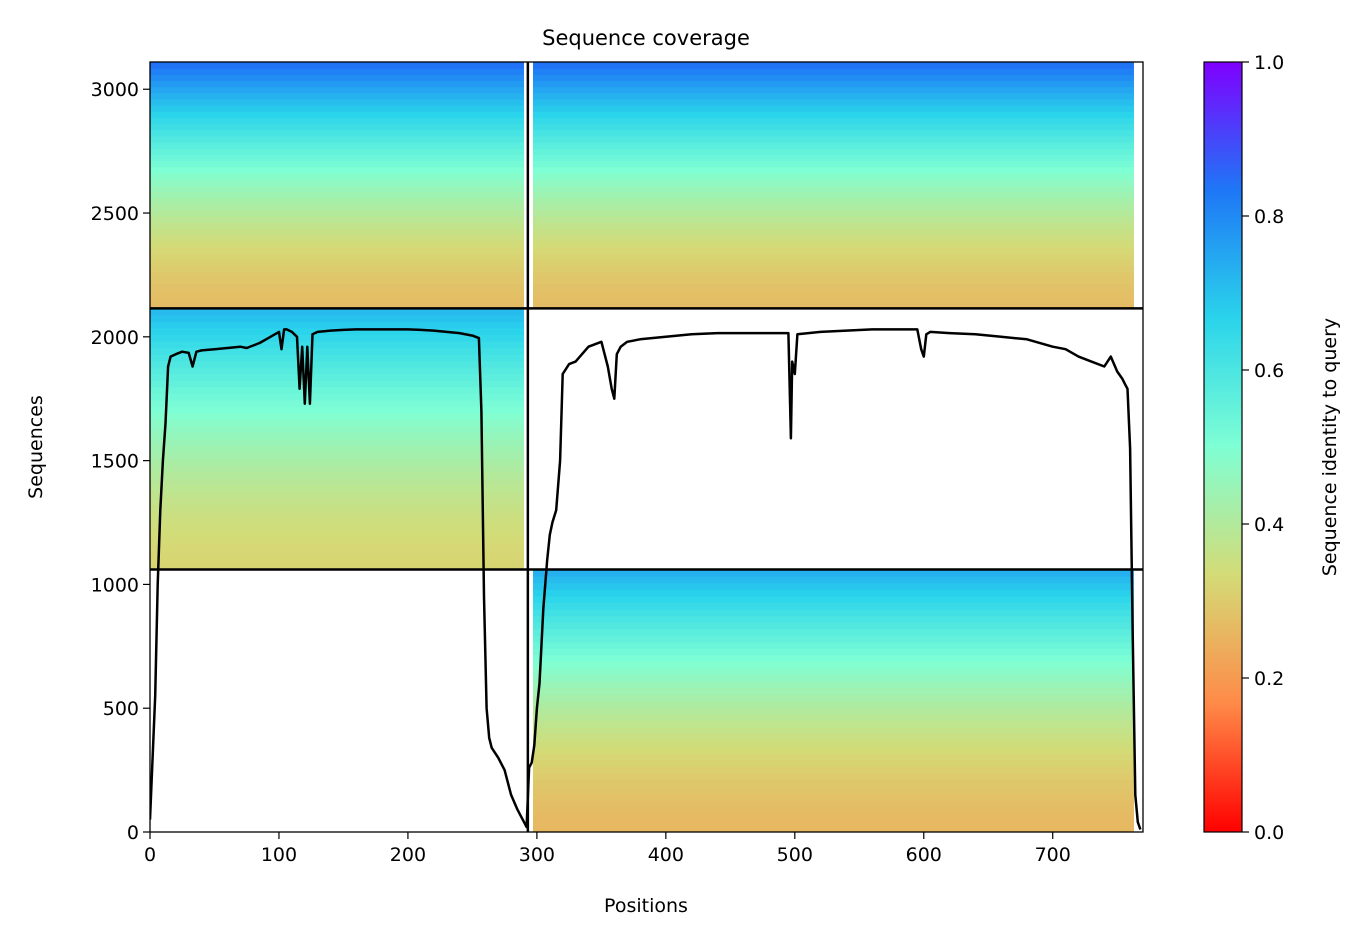  What do you see at coordinates (795, 855) in the screenshot?
I see `x-tick-label: 500` at bounding box center [795, 855].